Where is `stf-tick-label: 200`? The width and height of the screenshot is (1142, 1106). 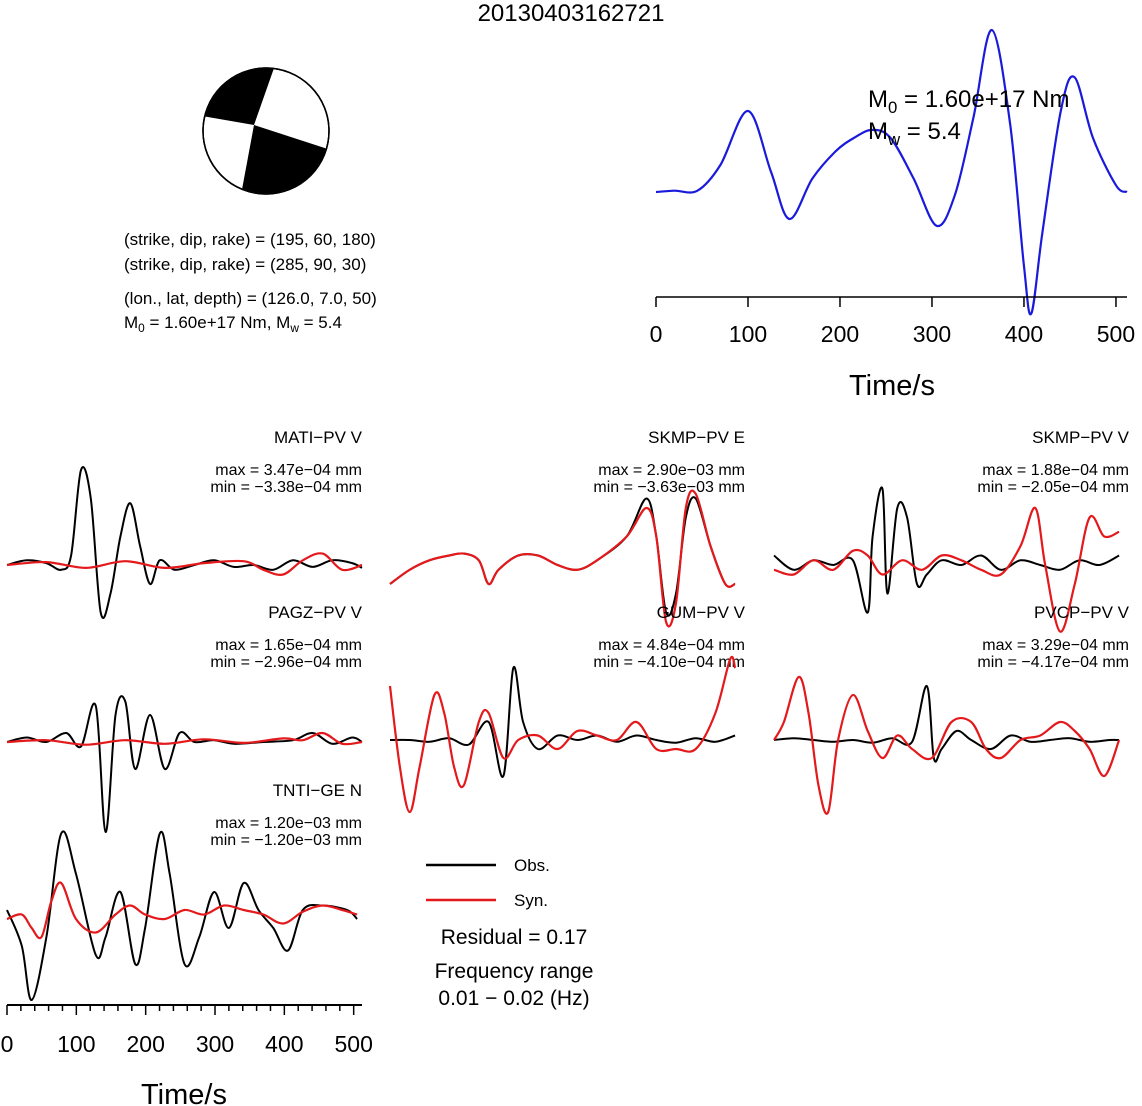
stf-tick-label: 200 is located at coordinates (840, 334).